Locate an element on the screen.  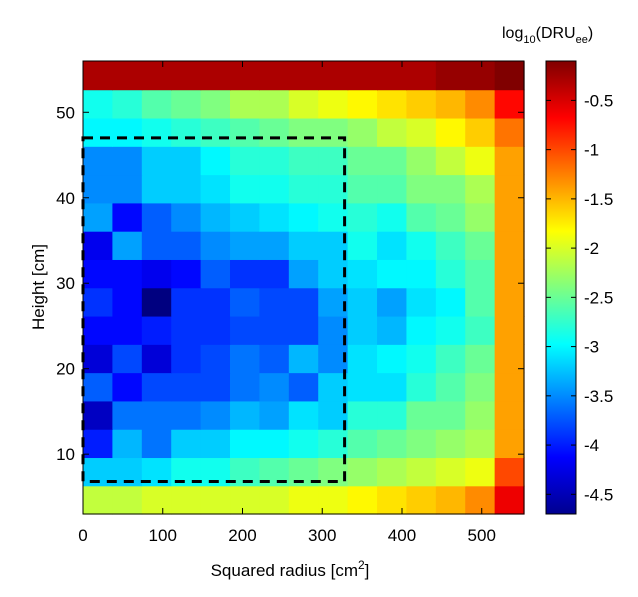
y-tick-label: 50 is located at coordinates (65, 112).